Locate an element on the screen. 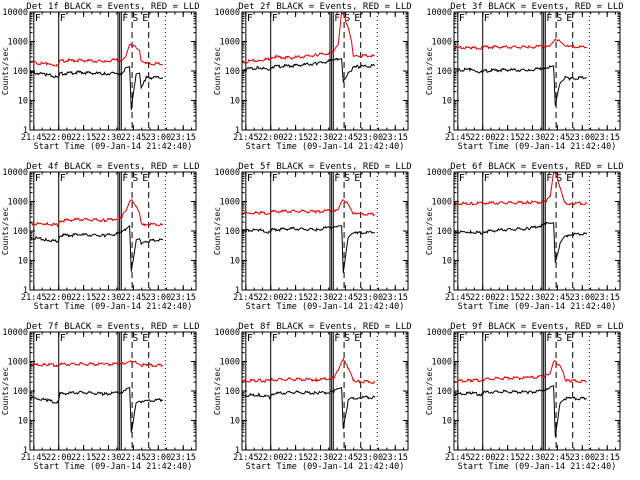 This screenshot has width=640, height=480. panel-title: Det 1f BLACK = Events, RED = LLD is located at coordinates (112, 7).